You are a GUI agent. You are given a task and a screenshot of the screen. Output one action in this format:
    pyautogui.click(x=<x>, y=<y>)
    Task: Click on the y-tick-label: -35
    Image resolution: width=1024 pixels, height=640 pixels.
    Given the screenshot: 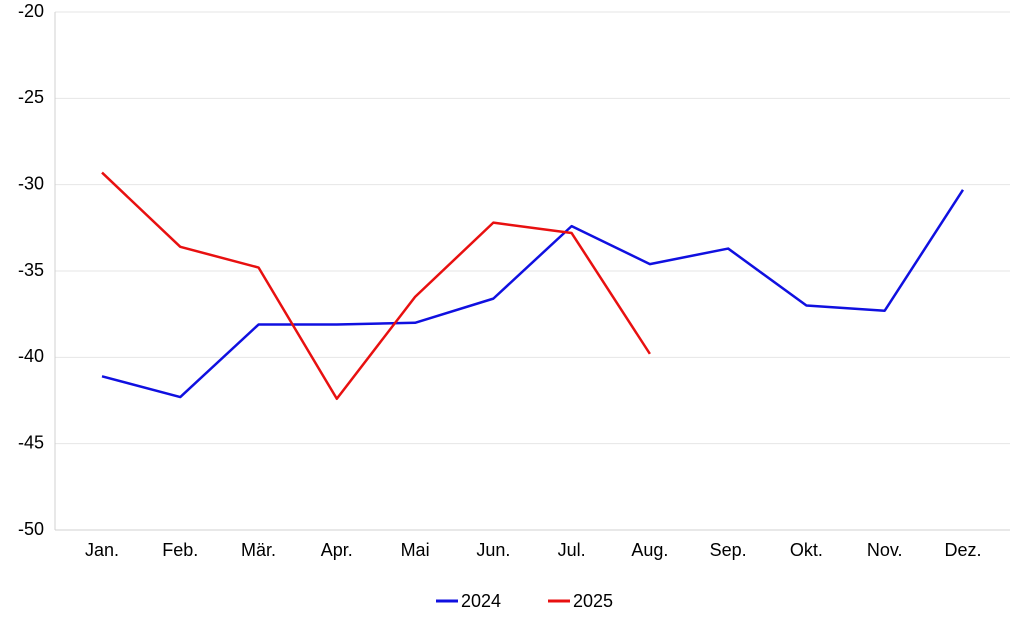 What is the action you would take?
    pyautogui.click(x=31, y=270)
    